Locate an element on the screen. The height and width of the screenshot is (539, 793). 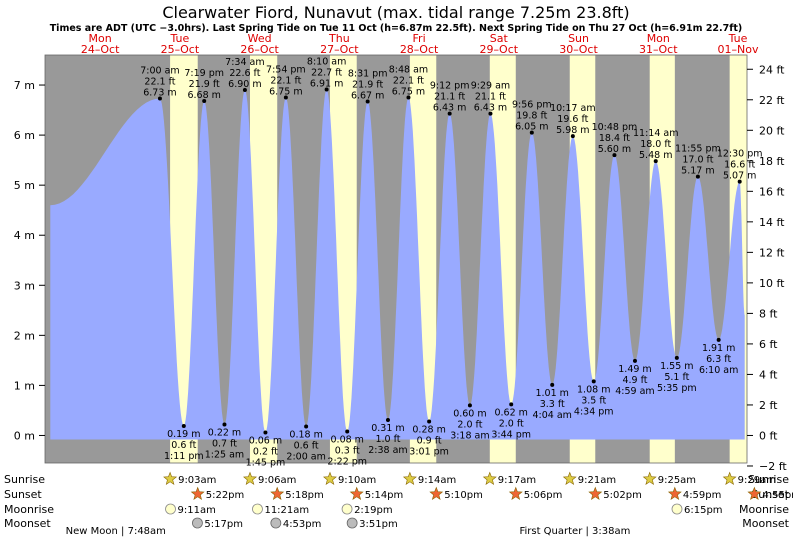
right-tick-label: 20 ft is located at coordinates (772, 130).